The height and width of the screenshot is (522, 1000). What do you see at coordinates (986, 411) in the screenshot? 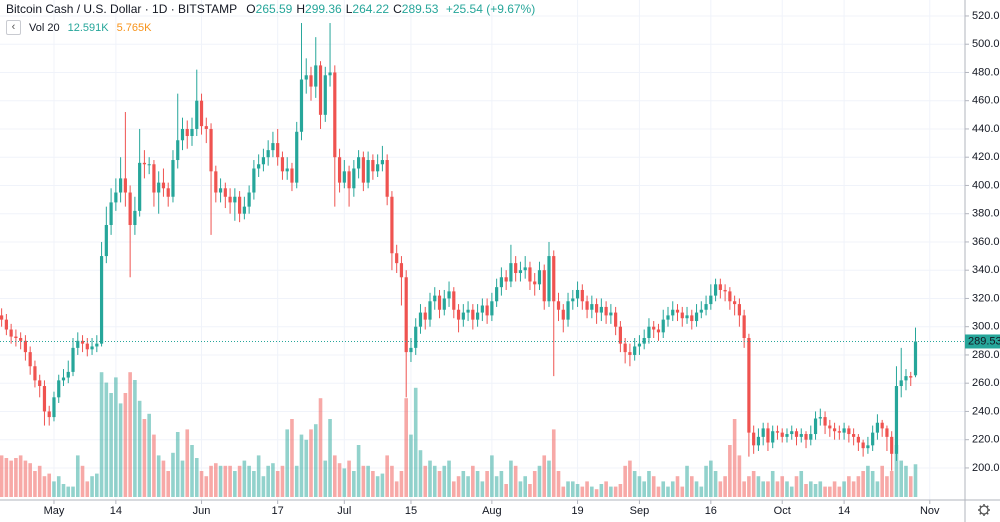
I see `y-tick-label: 240.00` at bounding box center [986, 411].